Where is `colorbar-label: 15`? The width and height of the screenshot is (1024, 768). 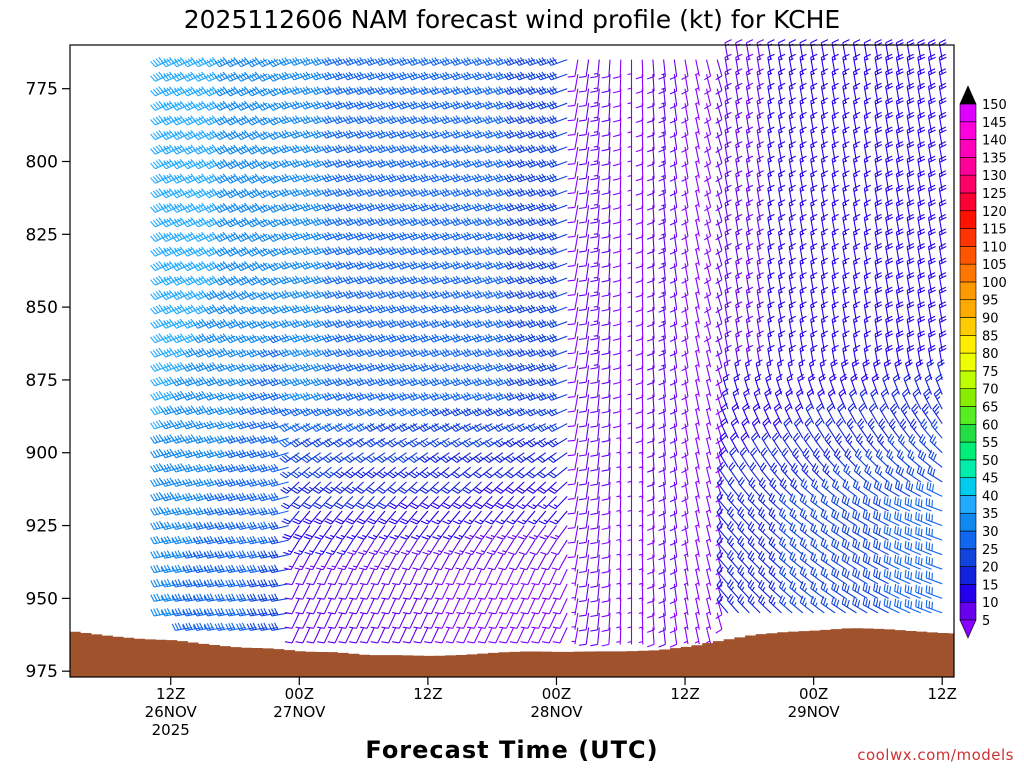
colorbar-label: 15 is located at coordinates (990, 585).